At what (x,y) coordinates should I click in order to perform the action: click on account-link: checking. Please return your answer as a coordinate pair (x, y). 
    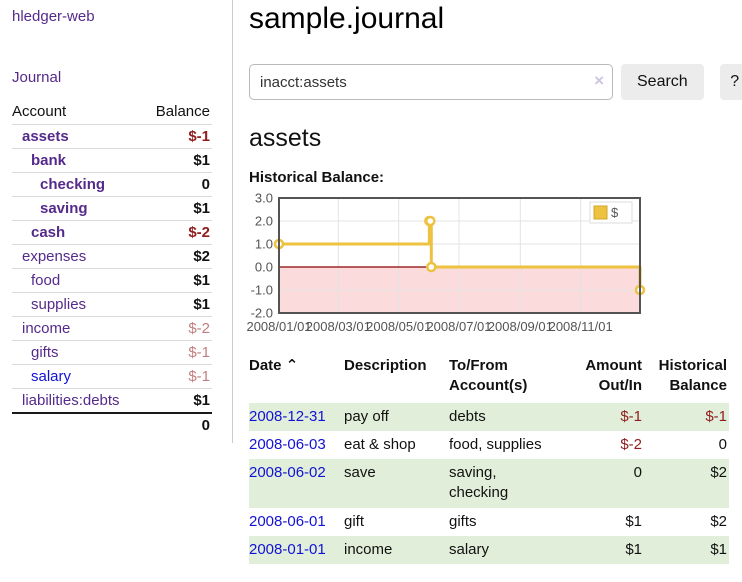
    Looking at the image, I should click on (73, 184).